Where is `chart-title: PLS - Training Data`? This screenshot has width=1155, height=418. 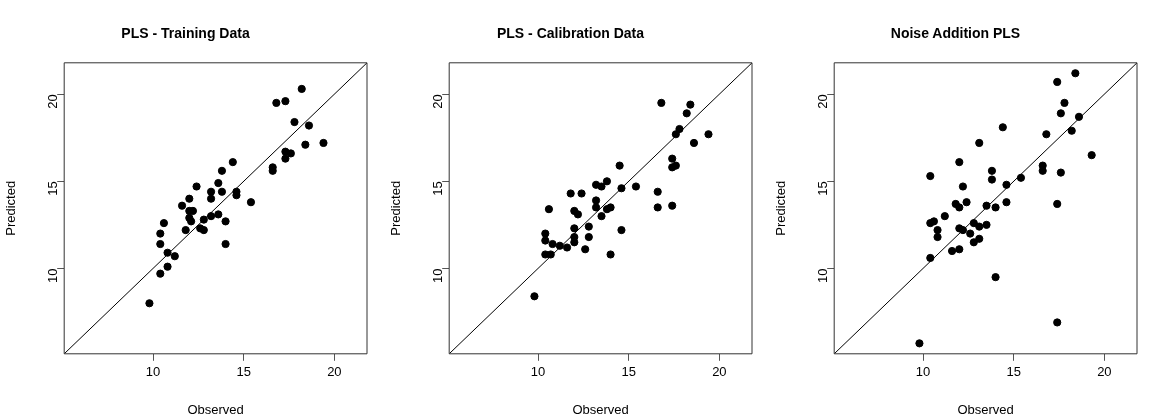
chart-title: PLS - Training Data is located at coordinates (185, 33).